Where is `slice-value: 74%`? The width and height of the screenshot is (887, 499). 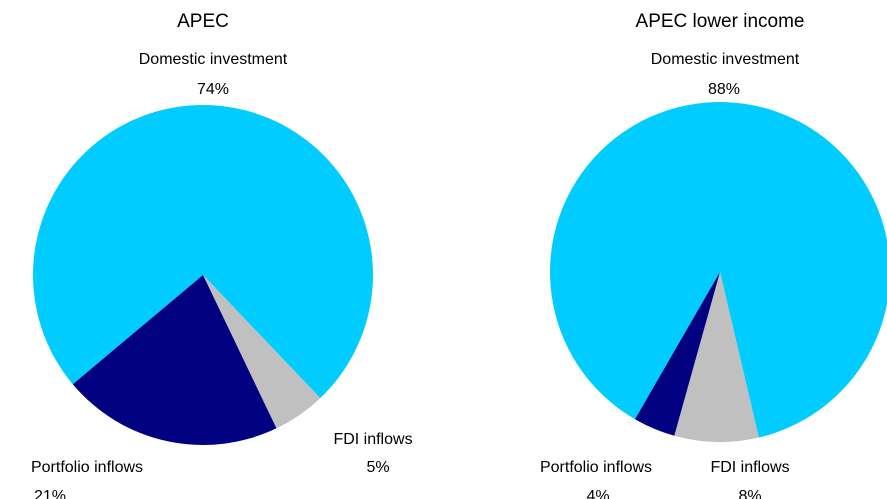
slice-value: 74% is located at coordinates (213, 89).